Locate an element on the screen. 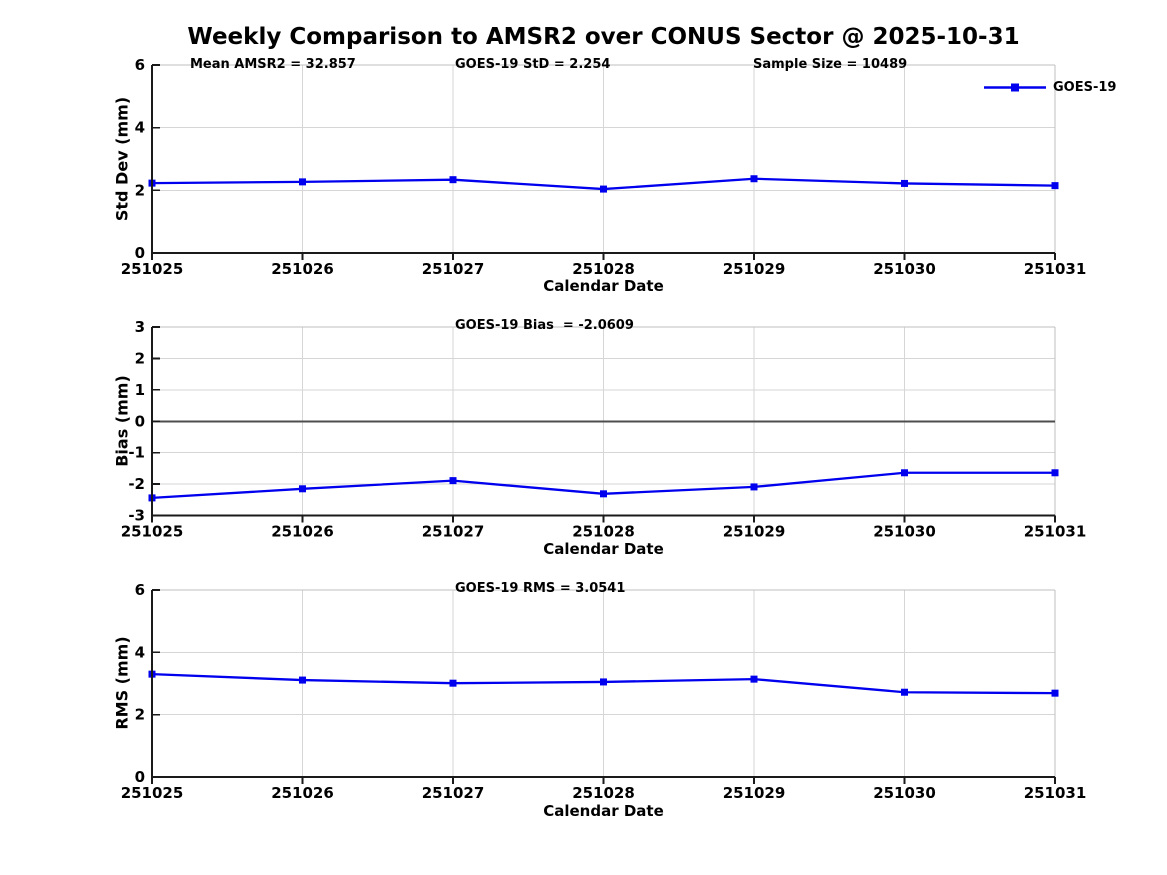 The width and height of the screenshot is (1167, 875). ylabel-bias: Bias (mm) is located at coordinates (122, 421).